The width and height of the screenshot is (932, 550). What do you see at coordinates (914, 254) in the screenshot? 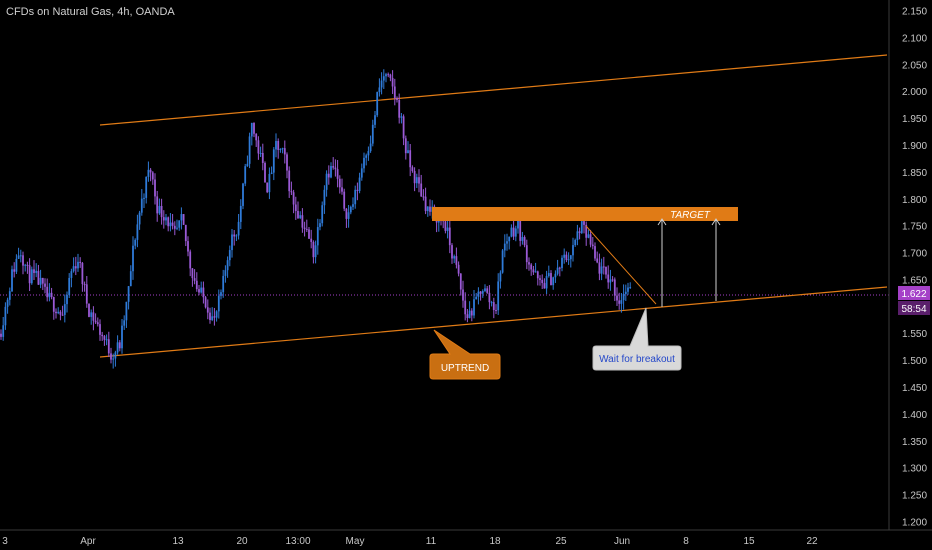
I see `price-tick-label: 1.700` at bounding box center [914, 254].